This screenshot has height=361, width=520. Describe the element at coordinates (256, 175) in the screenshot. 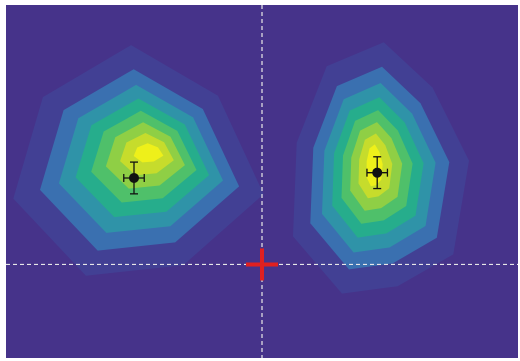

I see `centroid-markers` at that location.